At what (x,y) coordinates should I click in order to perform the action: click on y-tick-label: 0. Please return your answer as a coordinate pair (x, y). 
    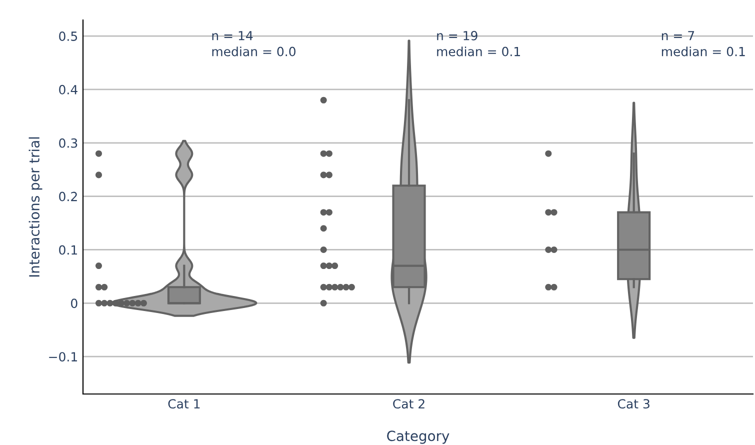
    Looking at the image, I should click on (74, 303).